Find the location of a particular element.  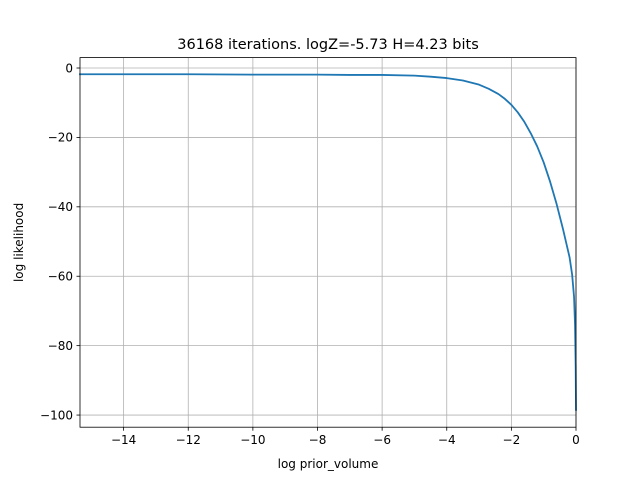

x-tick-label: −2 is located at coordinates (512, 440).